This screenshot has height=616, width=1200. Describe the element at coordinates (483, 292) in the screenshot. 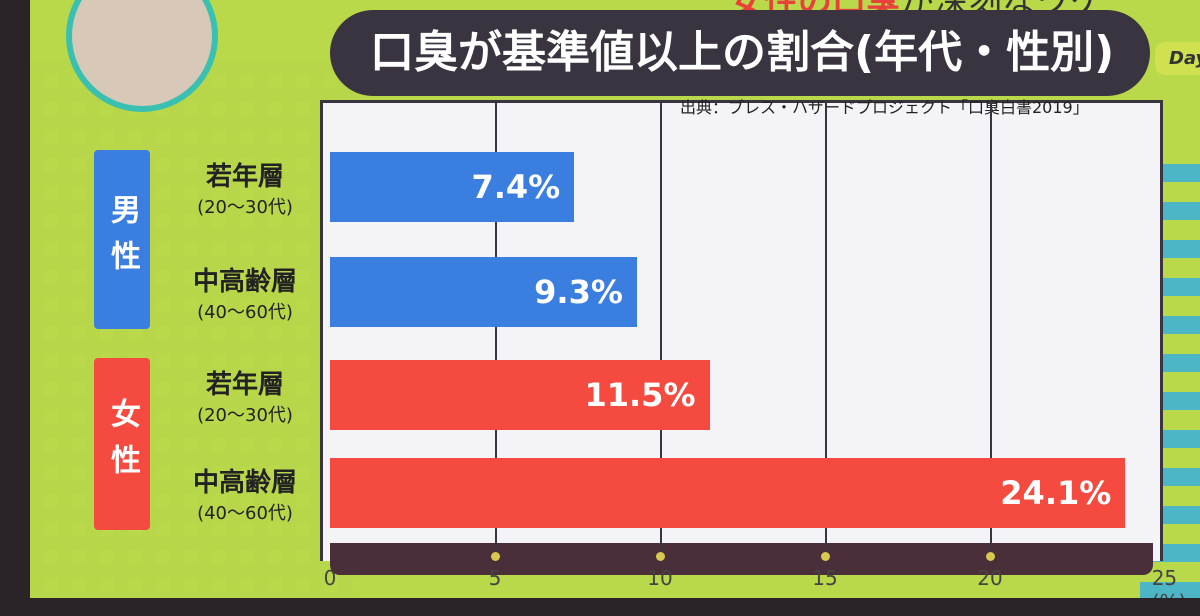

I see `bar: 9.3%` at that location.